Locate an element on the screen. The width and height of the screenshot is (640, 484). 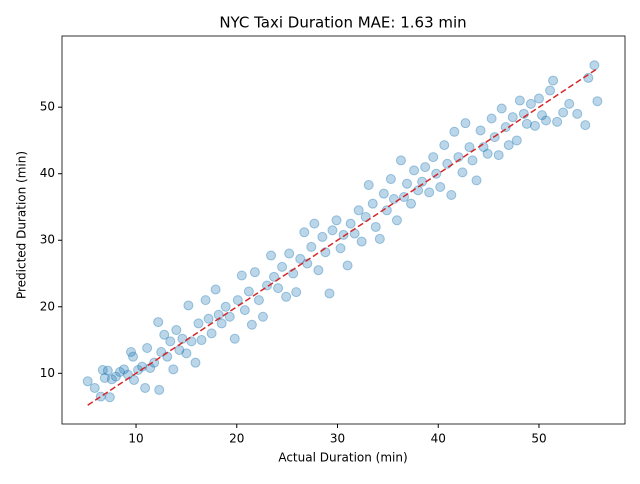
y-tick-label: 40 is located at coordinates (47, 173).